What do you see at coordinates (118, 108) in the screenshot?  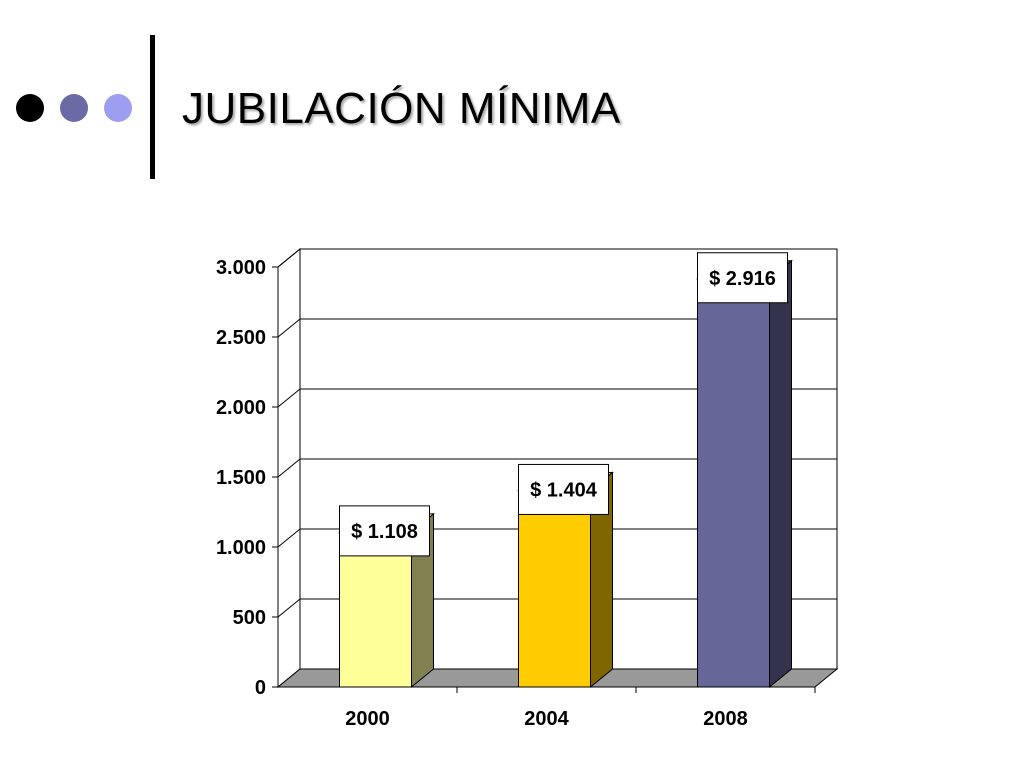 I see `lavender-bullet-icon` at bounding box center [118, 108].